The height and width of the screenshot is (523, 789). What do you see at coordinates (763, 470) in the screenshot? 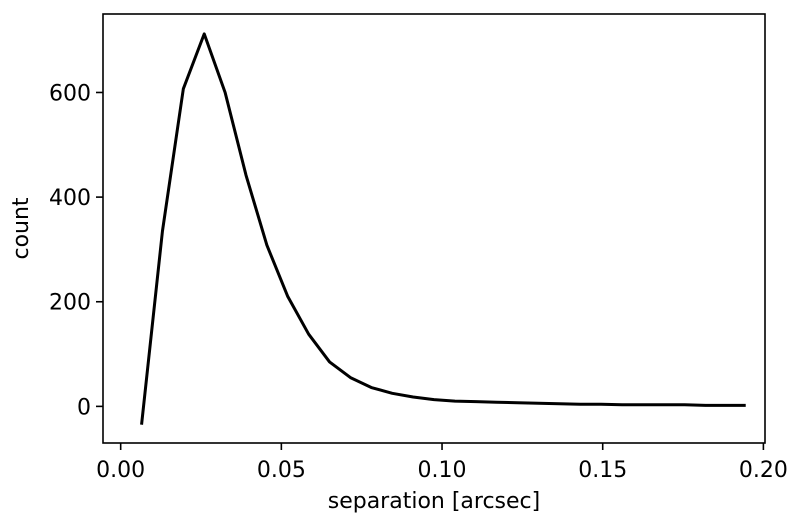
I see `x-tick-label: 0.20` at bounding box center [763, 470].